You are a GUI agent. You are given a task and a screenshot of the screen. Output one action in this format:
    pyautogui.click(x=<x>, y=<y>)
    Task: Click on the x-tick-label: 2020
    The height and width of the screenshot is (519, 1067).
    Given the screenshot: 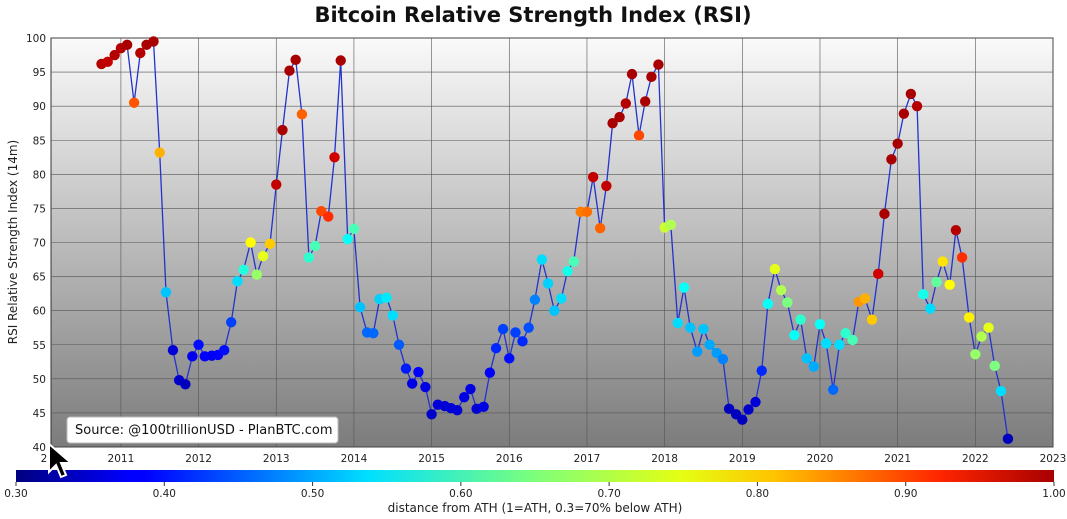 What is the action you would take?
    pyautogui.click(x=820, y=459)
    